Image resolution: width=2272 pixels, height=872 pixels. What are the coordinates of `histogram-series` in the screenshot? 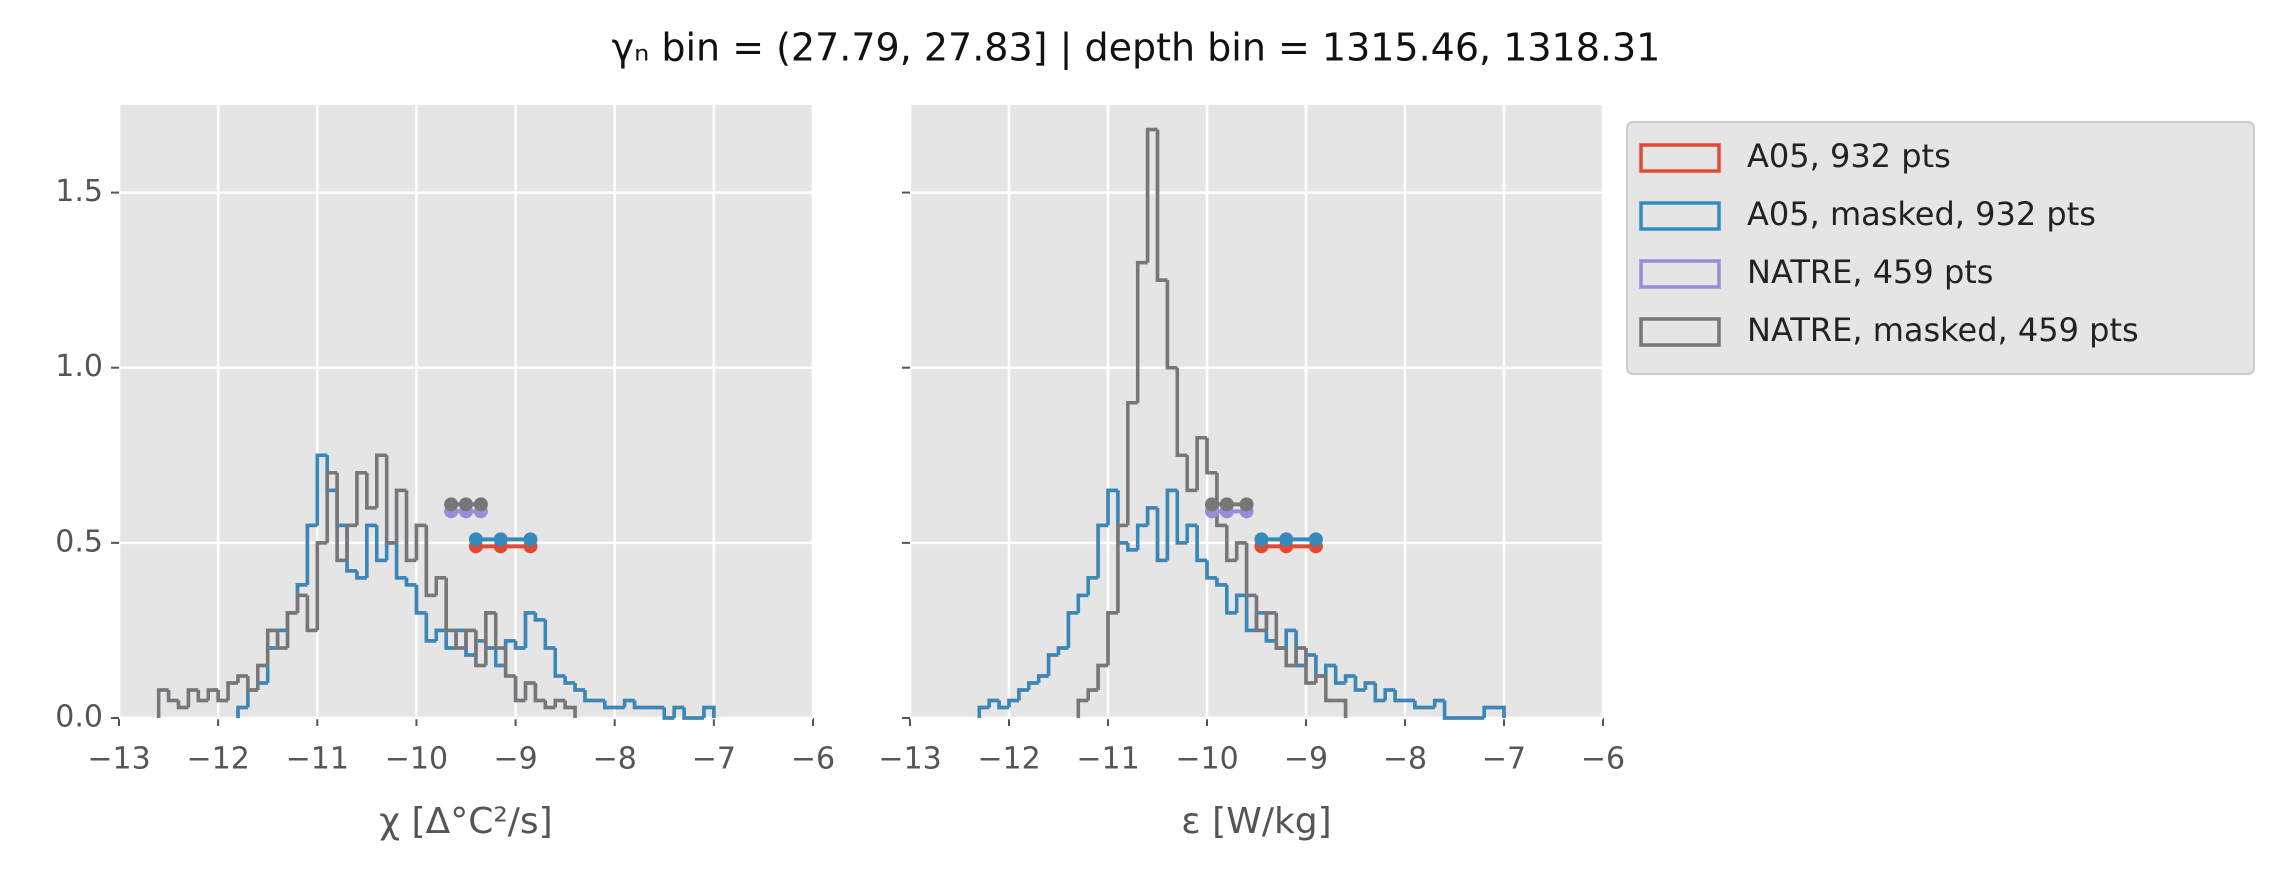 It's located at (366, 585).